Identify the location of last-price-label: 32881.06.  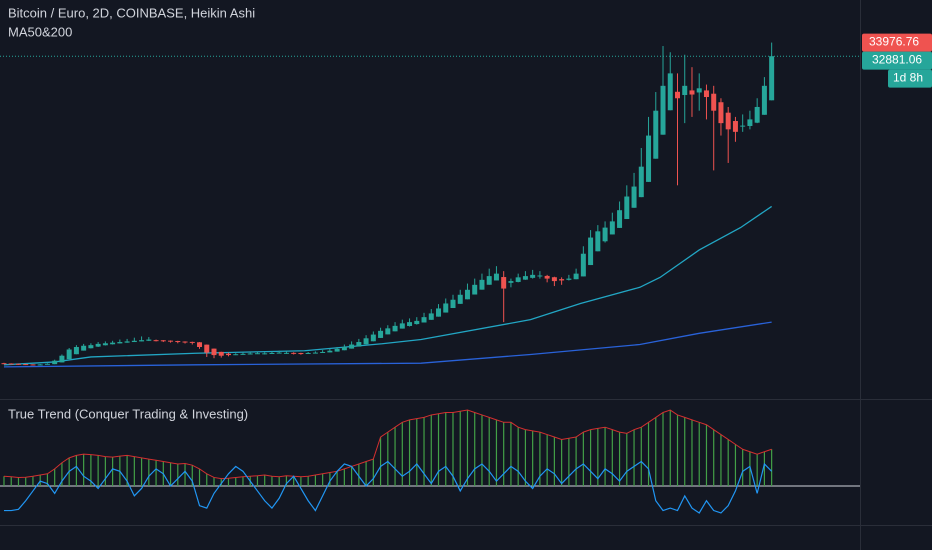
(897, 60).